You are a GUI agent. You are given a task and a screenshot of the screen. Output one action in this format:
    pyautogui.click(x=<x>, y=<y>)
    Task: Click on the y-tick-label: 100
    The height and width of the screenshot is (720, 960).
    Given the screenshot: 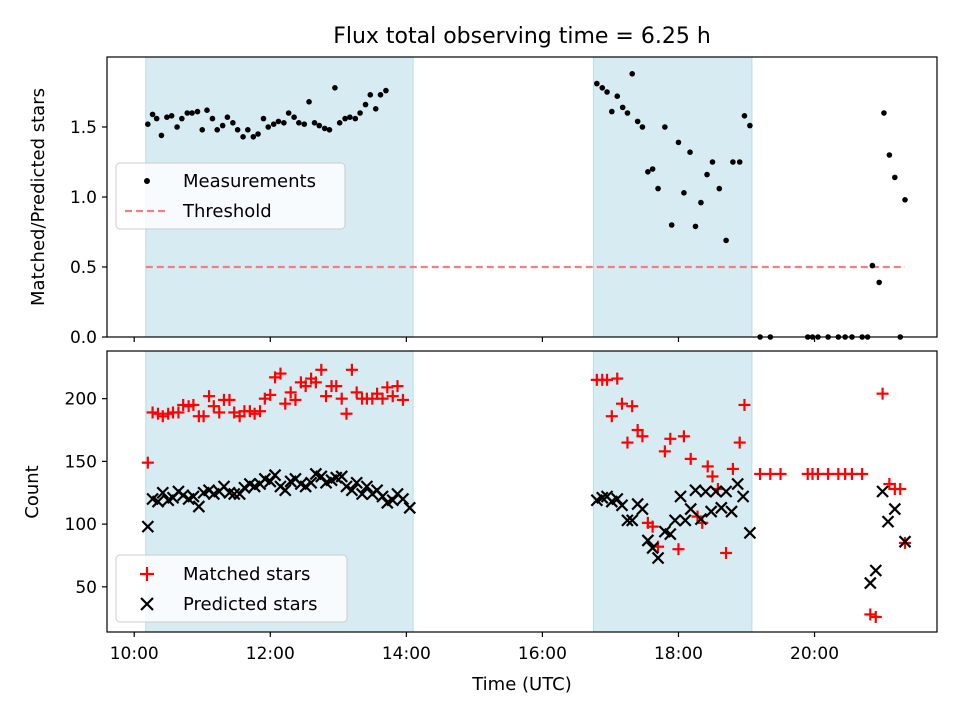 What is the action you would take?
    pyautogui.click(x=81, y=525)
    